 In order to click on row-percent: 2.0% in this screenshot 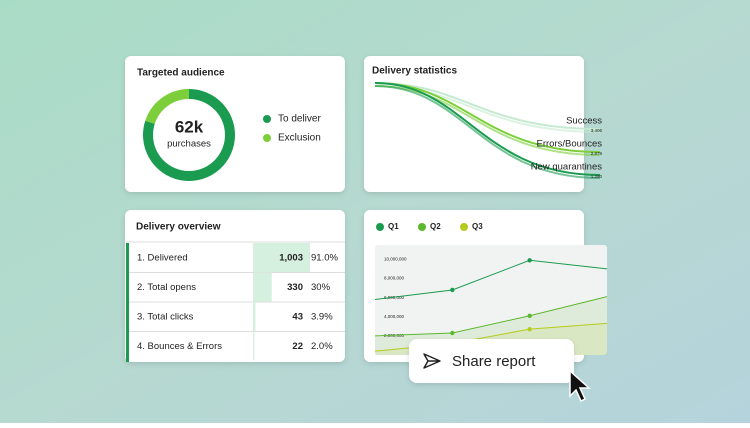, I will do `click(322, 346)`.